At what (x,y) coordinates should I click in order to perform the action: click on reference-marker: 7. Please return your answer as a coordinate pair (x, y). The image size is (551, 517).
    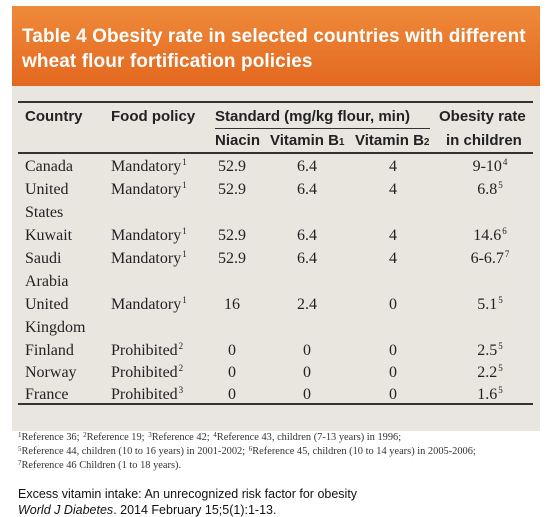
    Looking at the image, I should click on (20, 463).